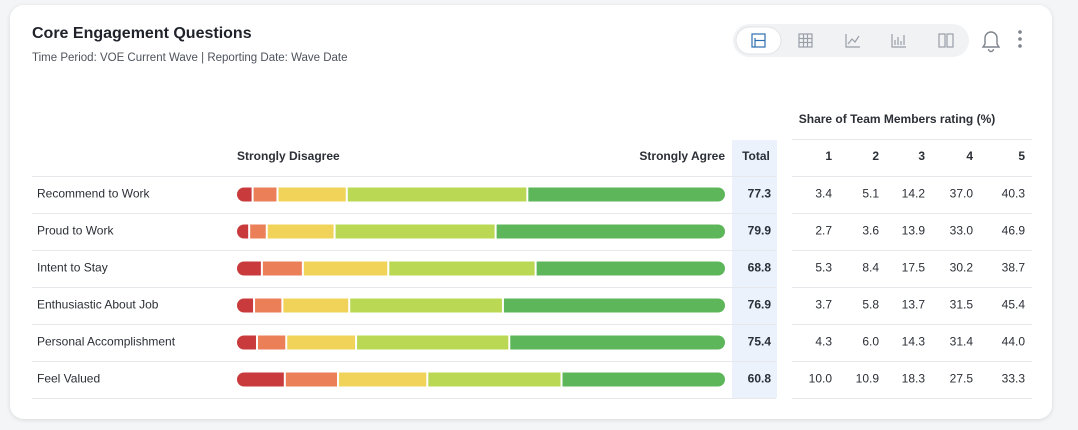  What do you see at coordinates (870, 231) in the screenshot?
I see `share-value: 3.6` at bounding box center [870, 231].